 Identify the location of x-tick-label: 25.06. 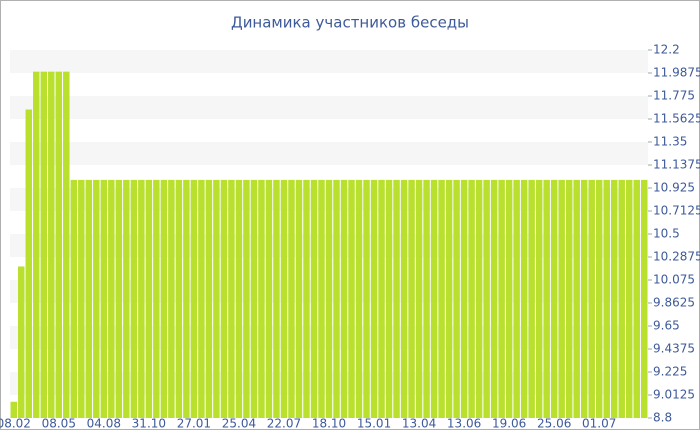
(554, 423).